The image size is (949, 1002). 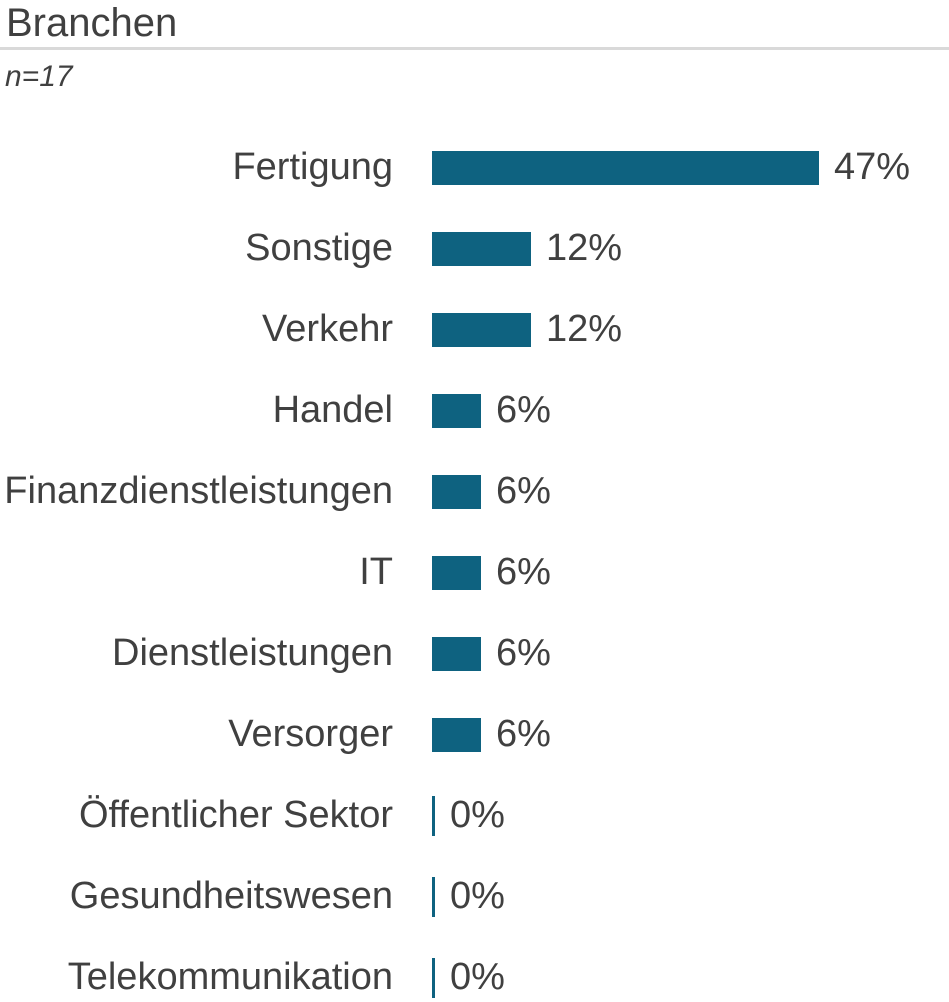 What do you see at coordinates (198, 491) in the screenshot?
I see `category-label: Finanzdienstleistungen` at bounding box center [198, 491].